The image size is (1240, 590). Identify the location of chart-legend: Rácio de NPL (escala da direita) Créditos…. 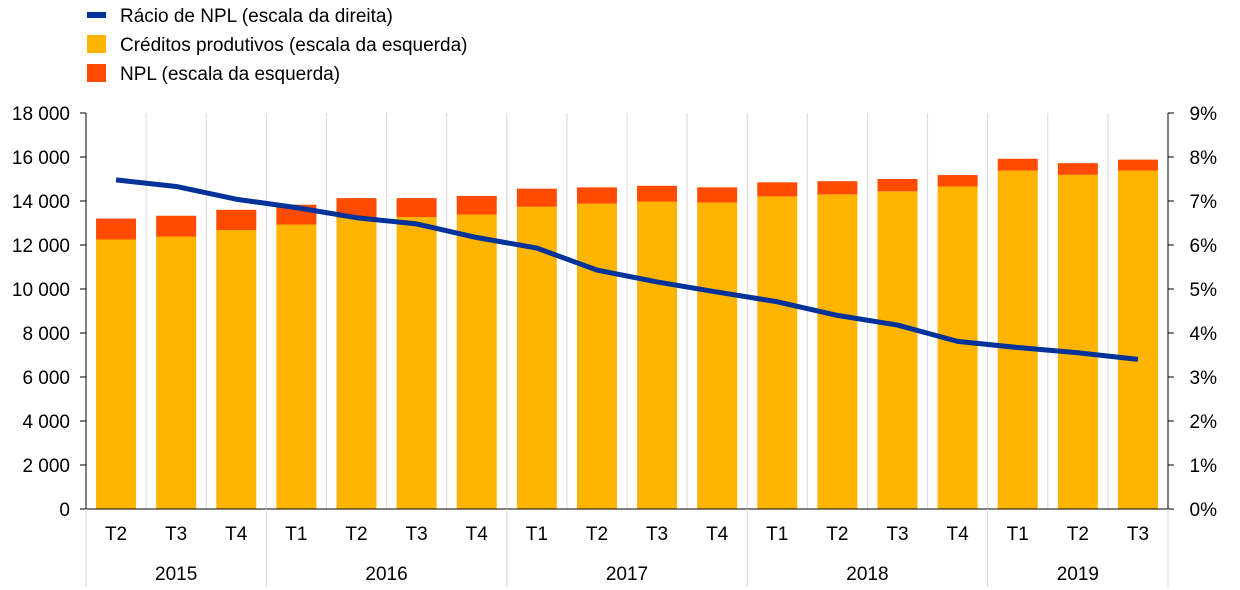
(277, 45).